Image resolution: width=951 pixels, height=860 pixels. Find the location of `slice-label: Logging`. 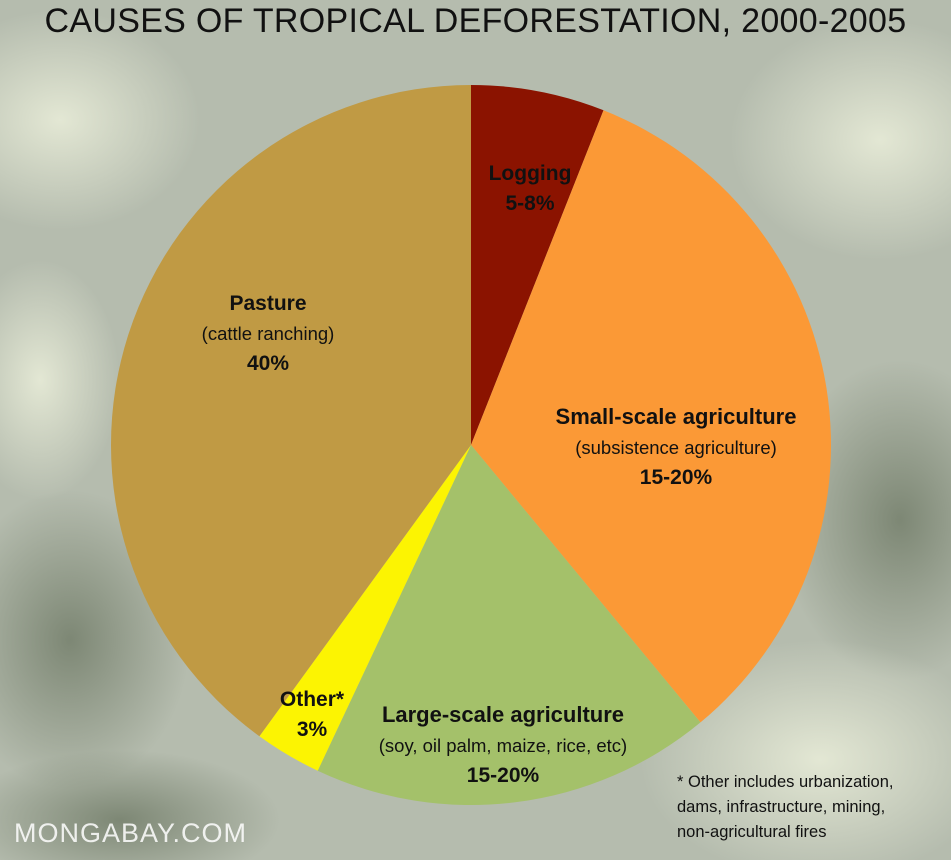

slice-label: Logging is located at coordinates (530, 173).